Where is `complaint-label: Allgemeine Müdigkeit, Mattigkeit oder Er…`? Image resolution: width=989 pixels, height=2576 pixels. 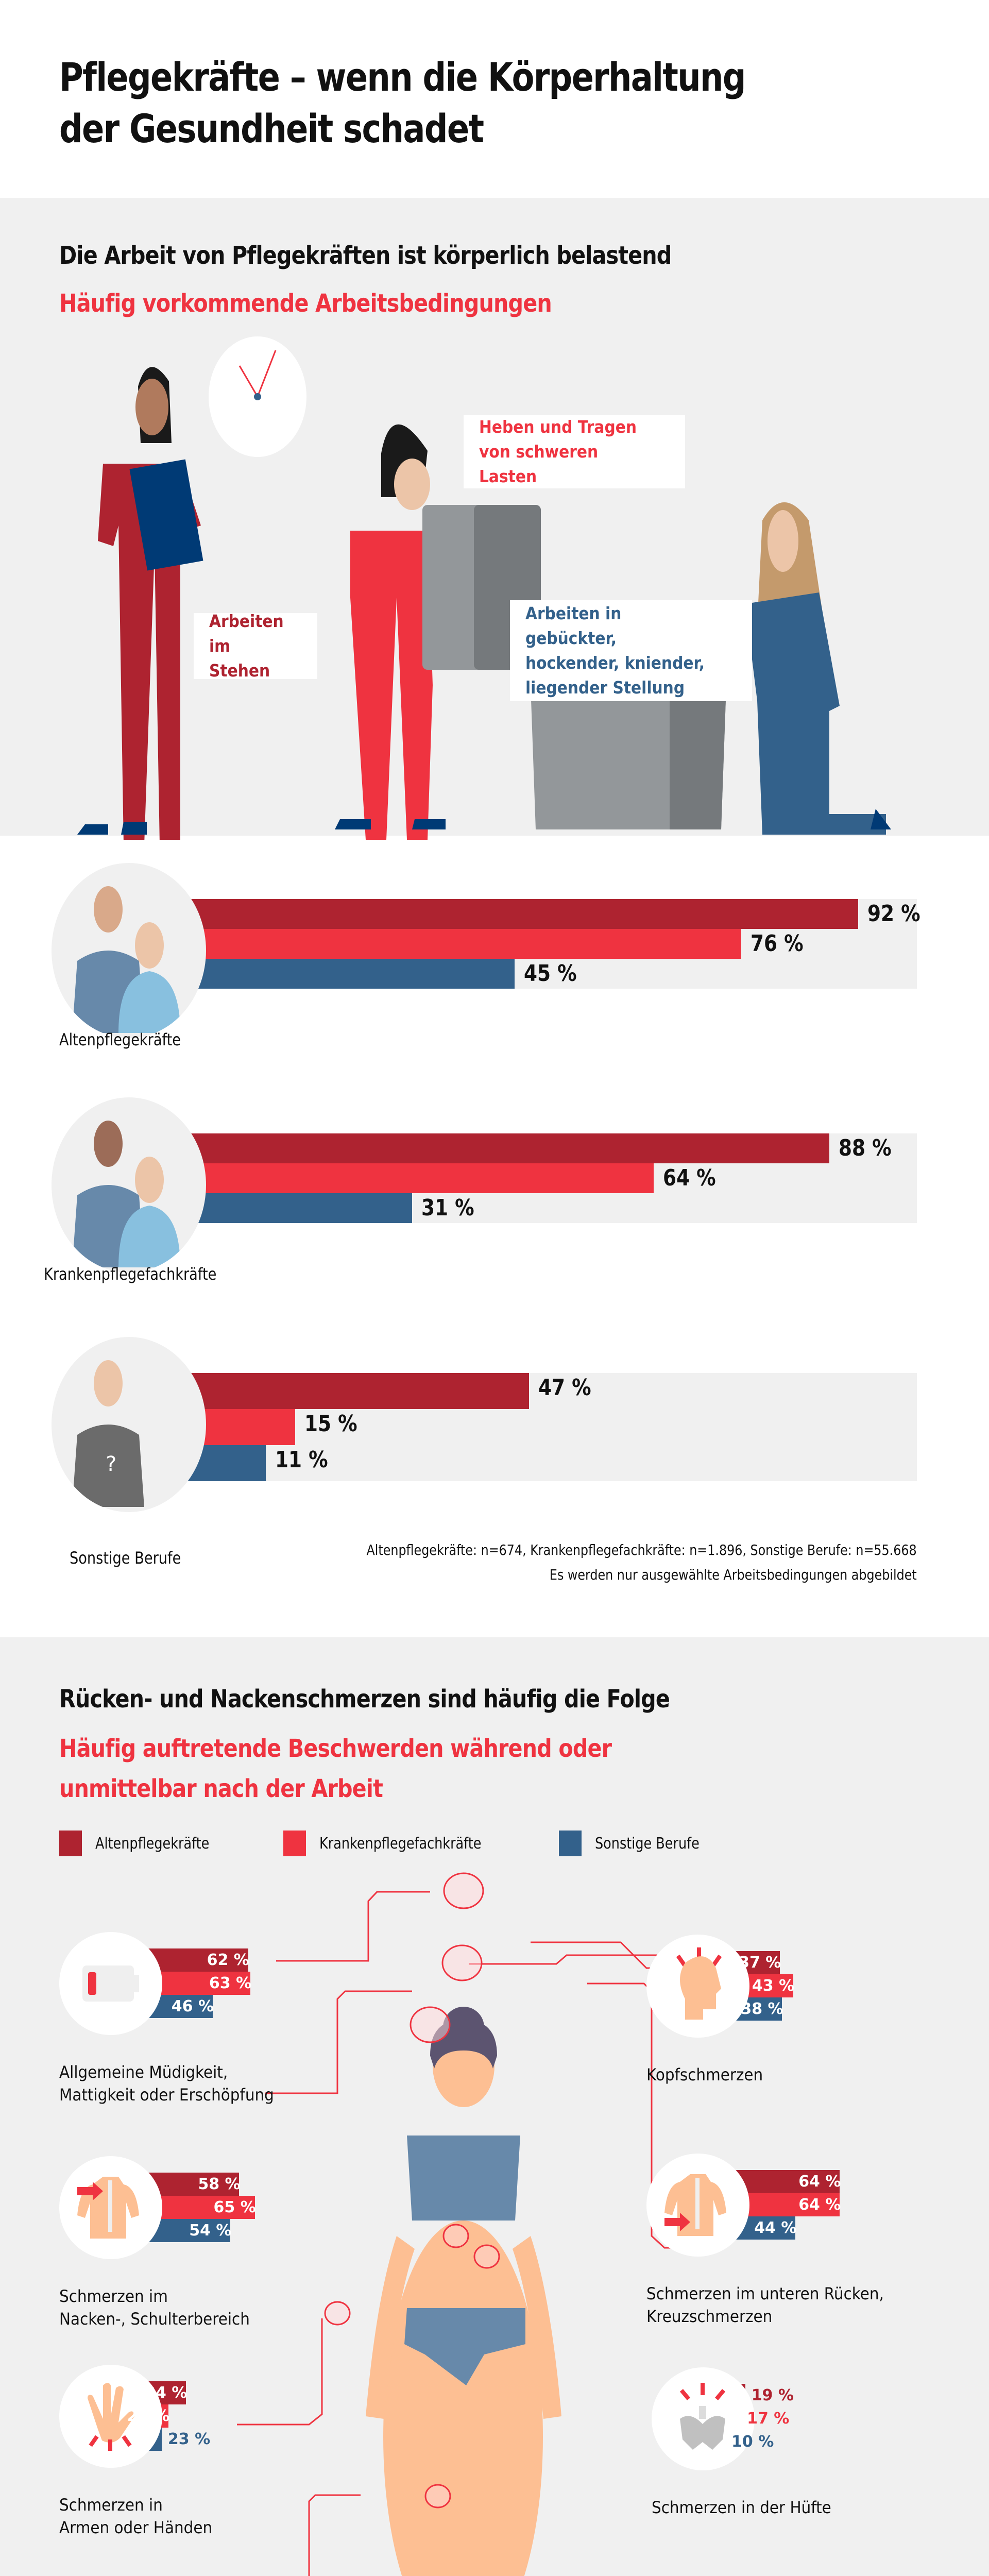
complaint-label: Allgemeine Müdigkeit, Mattigkeit oder Er… is located at coordinates (166, 2083).